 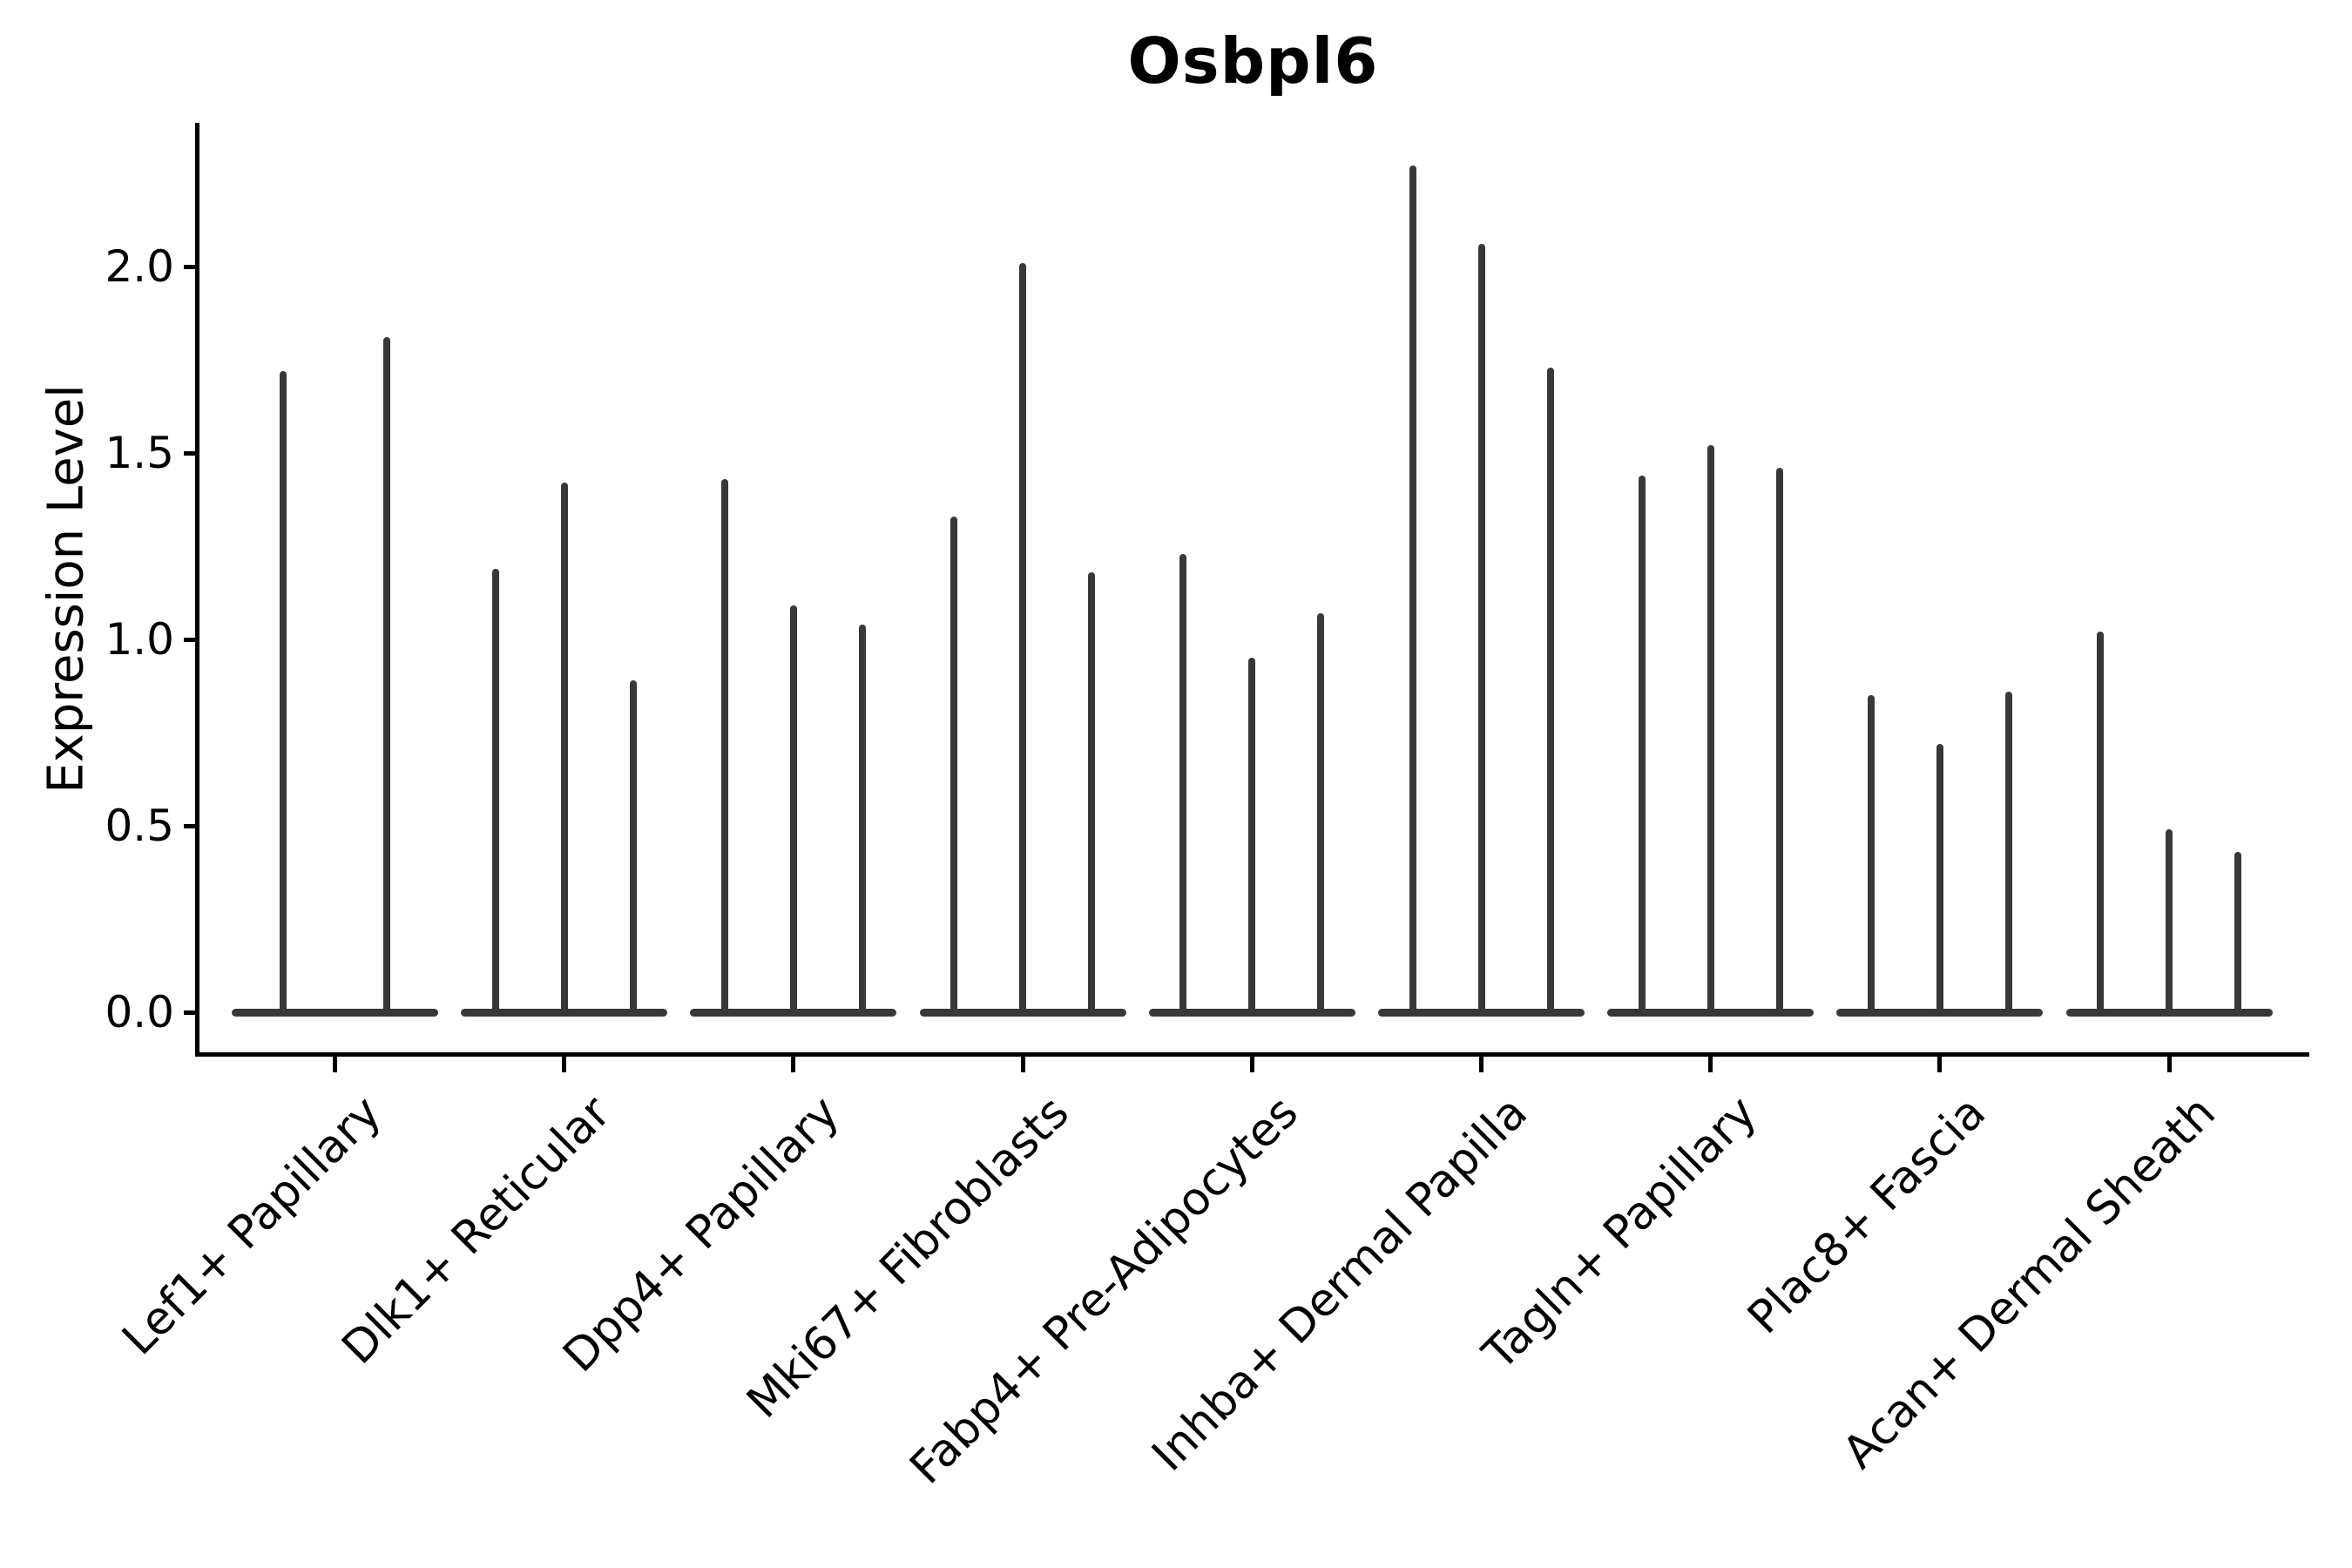 What do you see at coordinates (1340, 1284) in the screenshot?
I see `x-tick-label: Inhba+ Dermal Papilla` at bounding box center [1340, 1284].